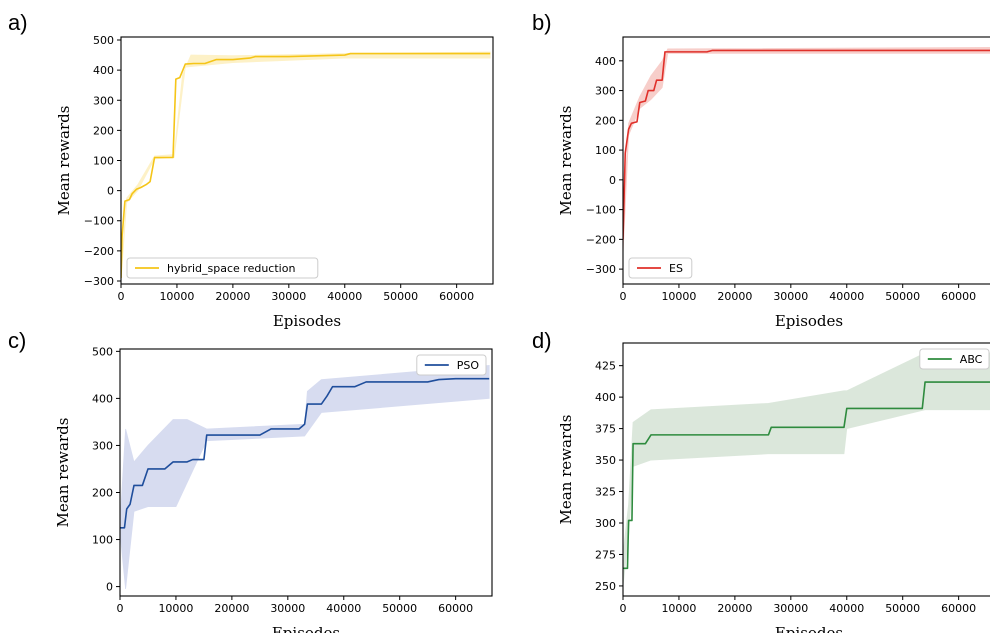  What do you see at coordinates (971, 359) in the screenshot?
I see `legend-label: ABC` at bounding box center [971, 359].